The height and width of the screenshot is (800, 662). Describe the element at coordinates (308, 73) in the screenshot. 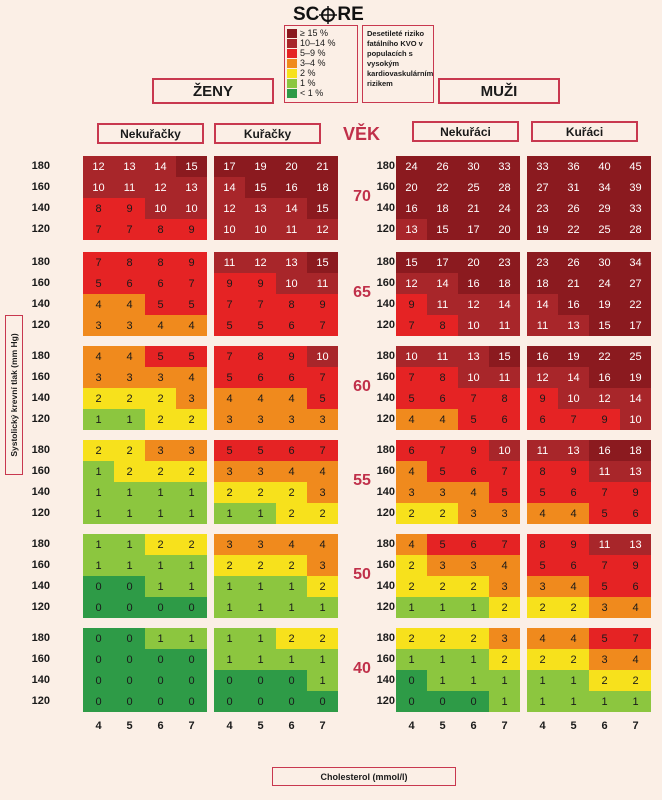

I see `legend-label: 2 %` at that location.